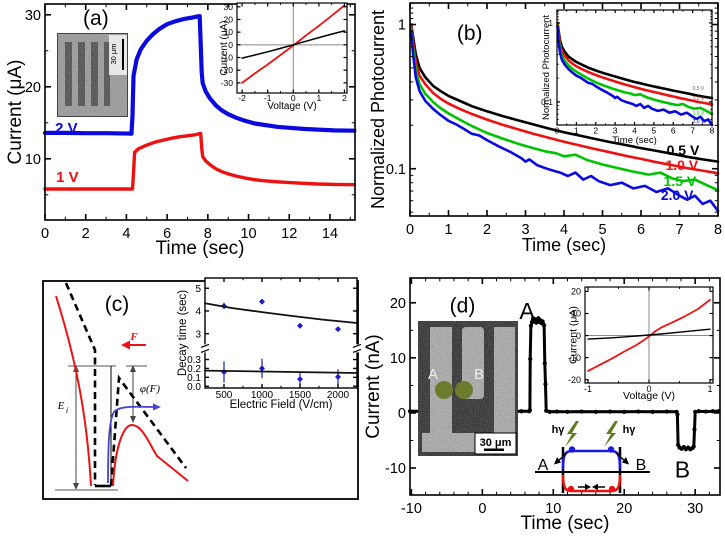 The image size is (725, 542). I want to click on electron-arrows, so click(591, 458).